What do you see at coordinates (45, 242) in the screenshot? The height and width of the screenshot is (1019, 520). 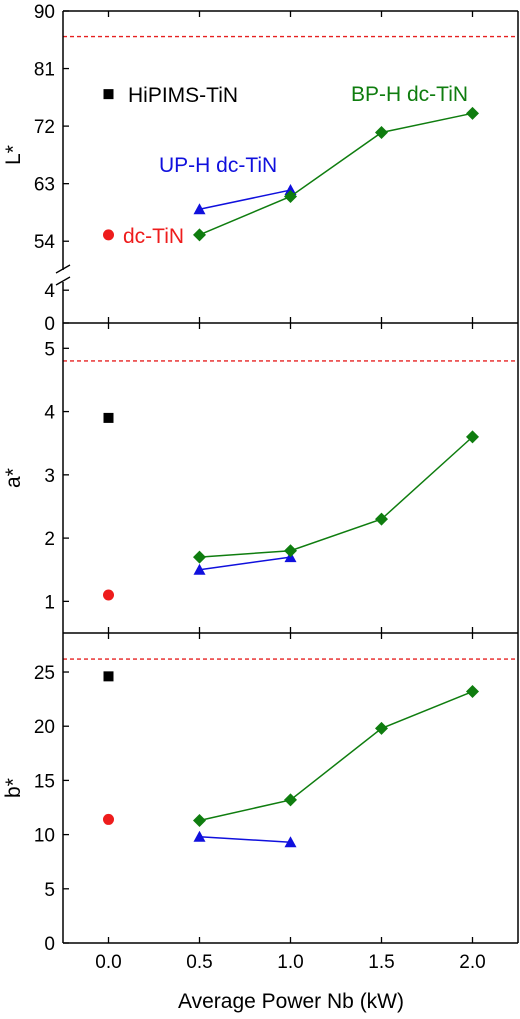 I see `y-tick-label-L-54: 54` at bounding box center [45, 242].